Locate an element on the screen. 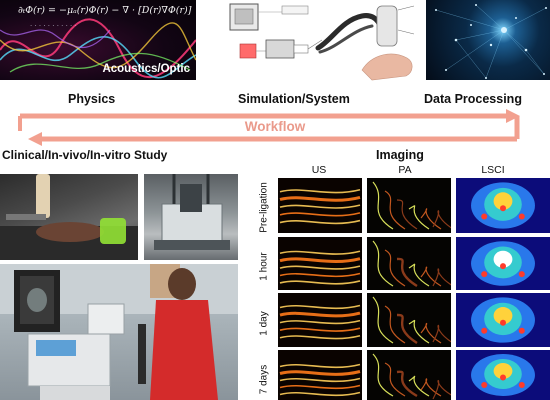 This screenshot has height=400, width=550. workflow-arrows is located at coordinates (269, 127).